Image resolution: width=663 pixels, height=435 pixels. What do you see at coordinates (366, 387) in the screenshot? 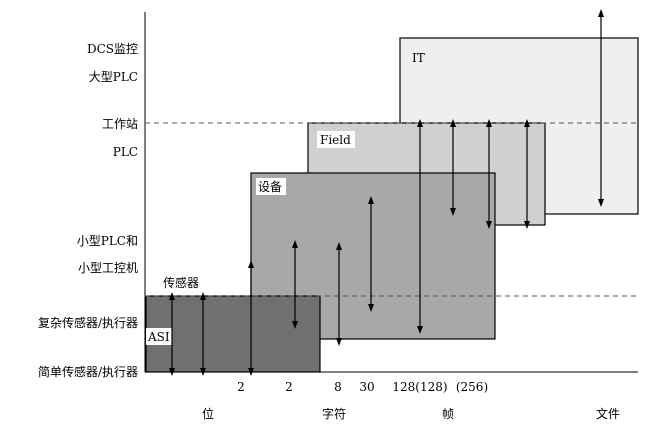
I see `x-number-4: 30` at bounding box center [366, 387].